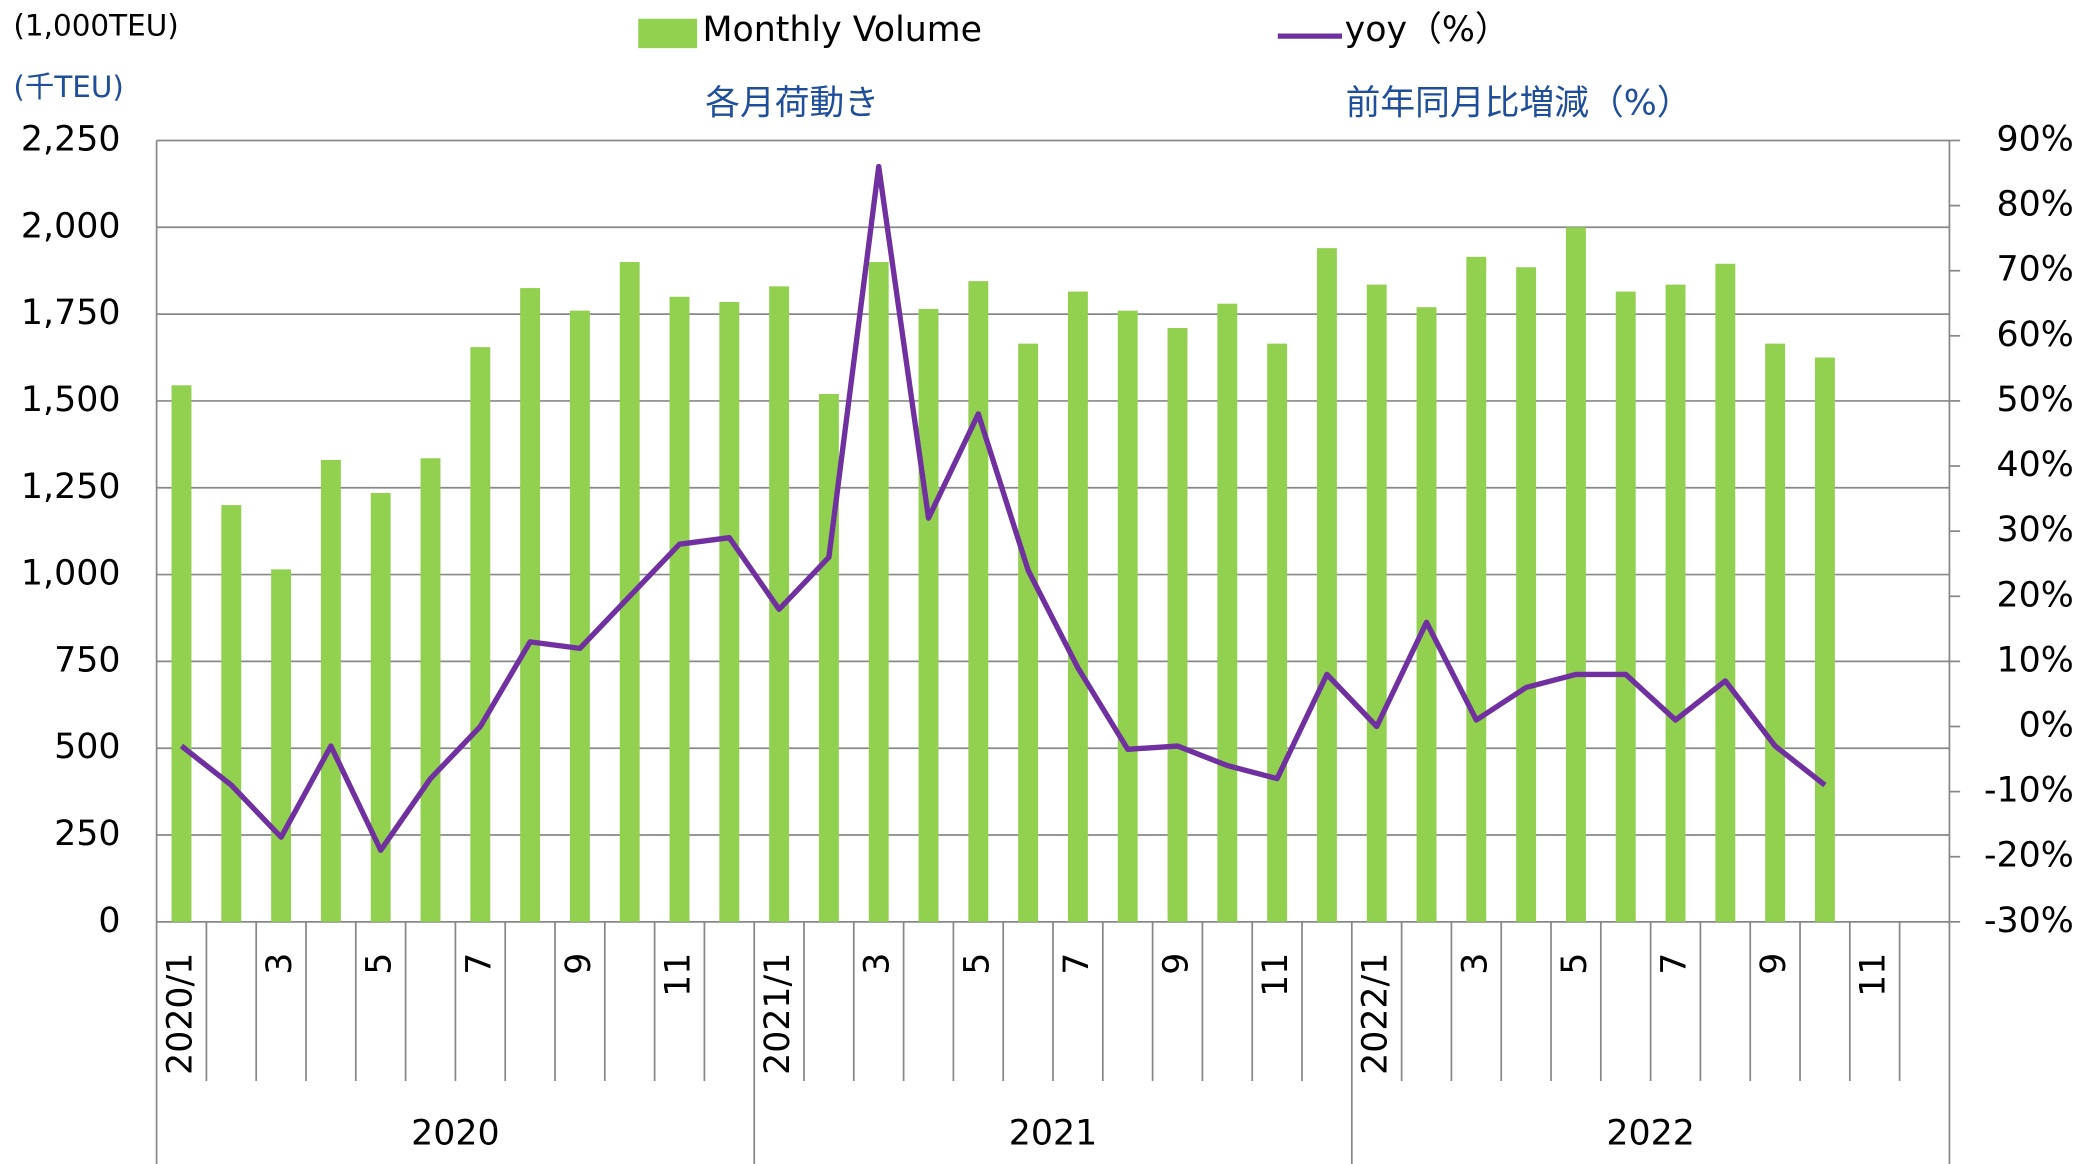 Image resolution: width=2098 pixels, height=1164 pixels. Describe the element at coordinates (2029, 856) in the screenshot. I see `y2-tick-label: -20%` at that location.